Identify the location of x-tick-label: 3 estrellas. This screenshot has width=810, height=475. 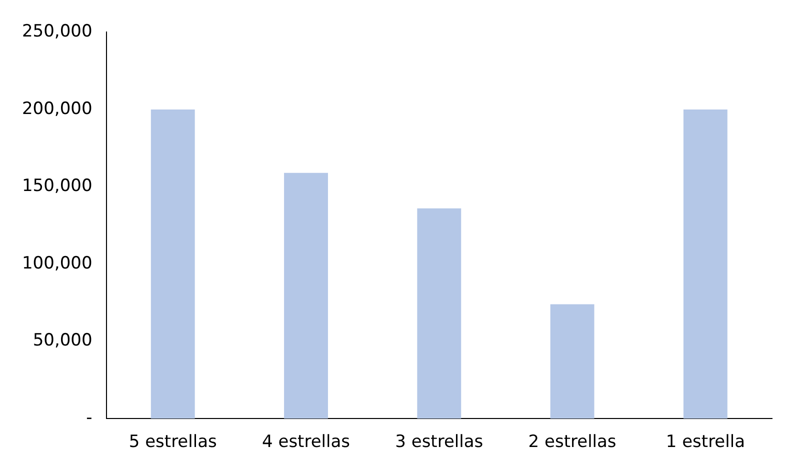
(439, 442).